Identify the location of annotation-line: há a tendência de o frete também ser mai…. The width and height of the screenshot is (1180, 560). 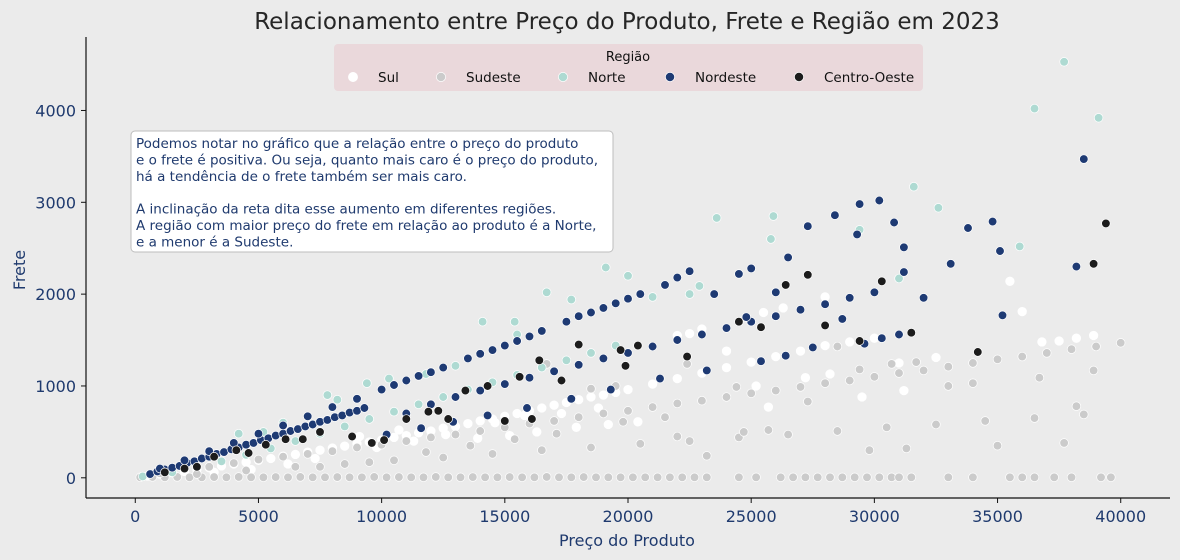
(301, 177).